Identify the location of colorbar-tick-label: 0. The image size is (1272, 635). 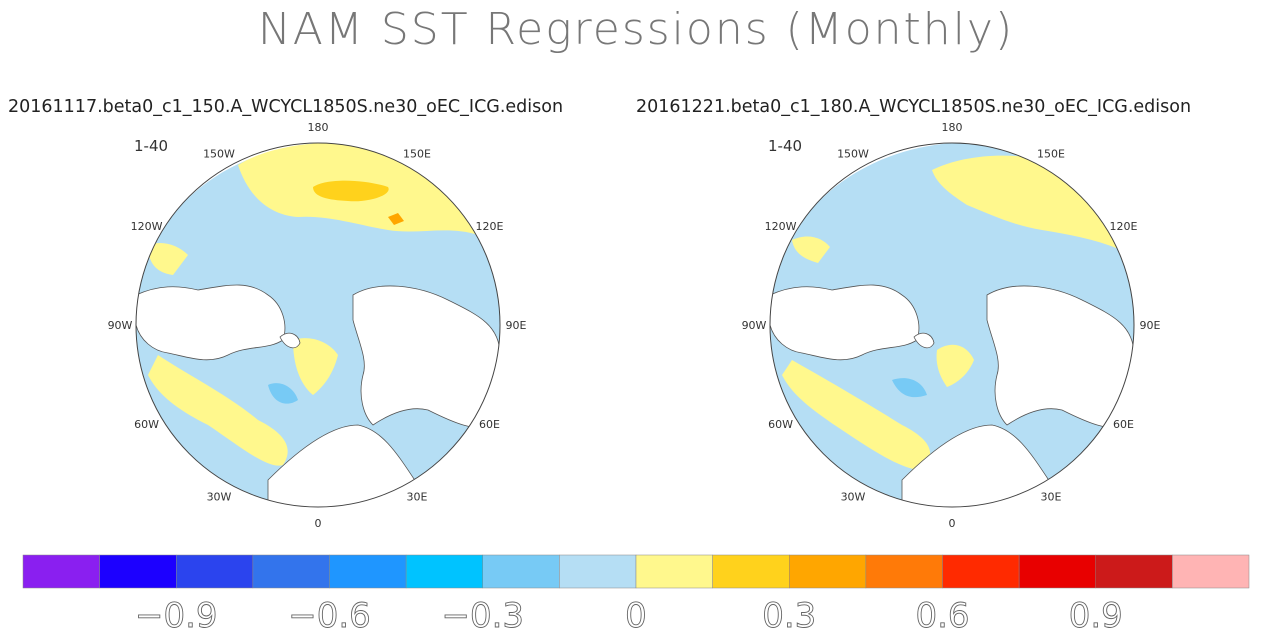
(636, 615).